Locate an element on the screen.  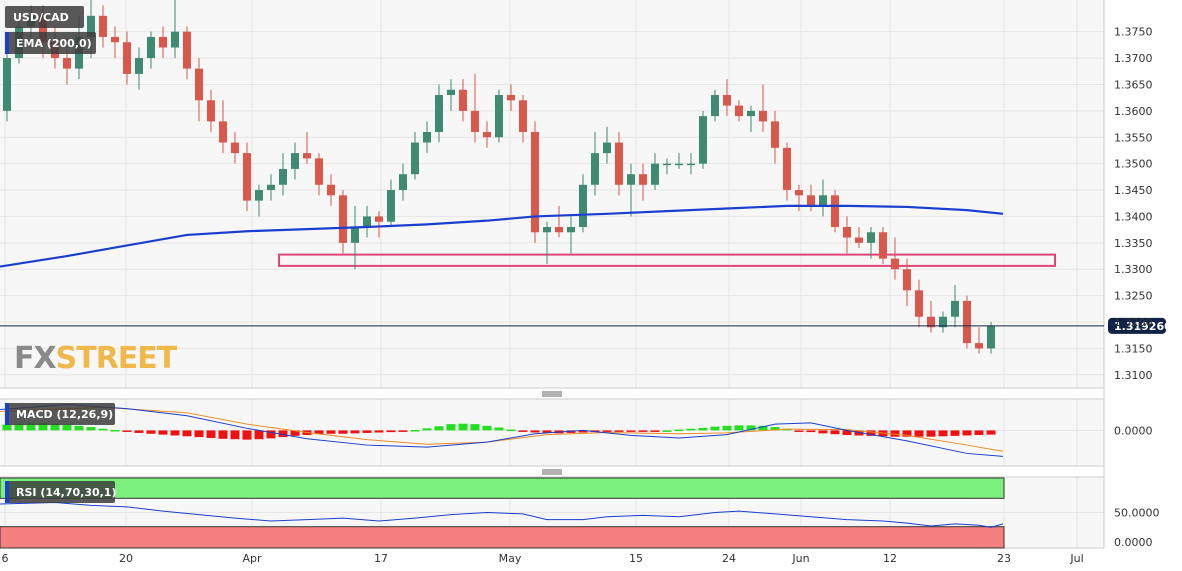
macd-signal-line is located at coordinates (502, 429).